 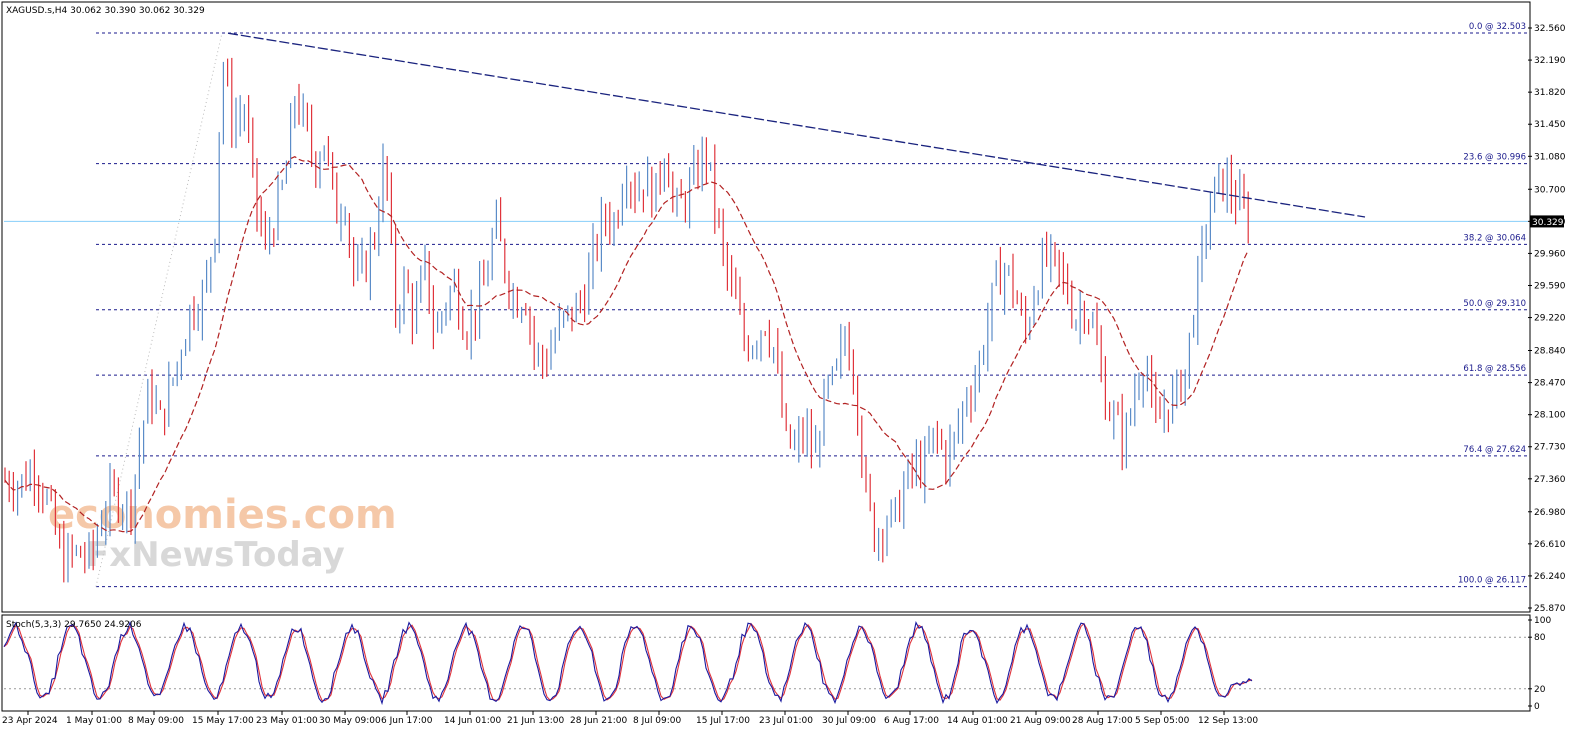 What do you see at coordinates (1550, 93) in the screenshot?
I see `price-tick-label: 31.820` at bounding box center [1550, 93].